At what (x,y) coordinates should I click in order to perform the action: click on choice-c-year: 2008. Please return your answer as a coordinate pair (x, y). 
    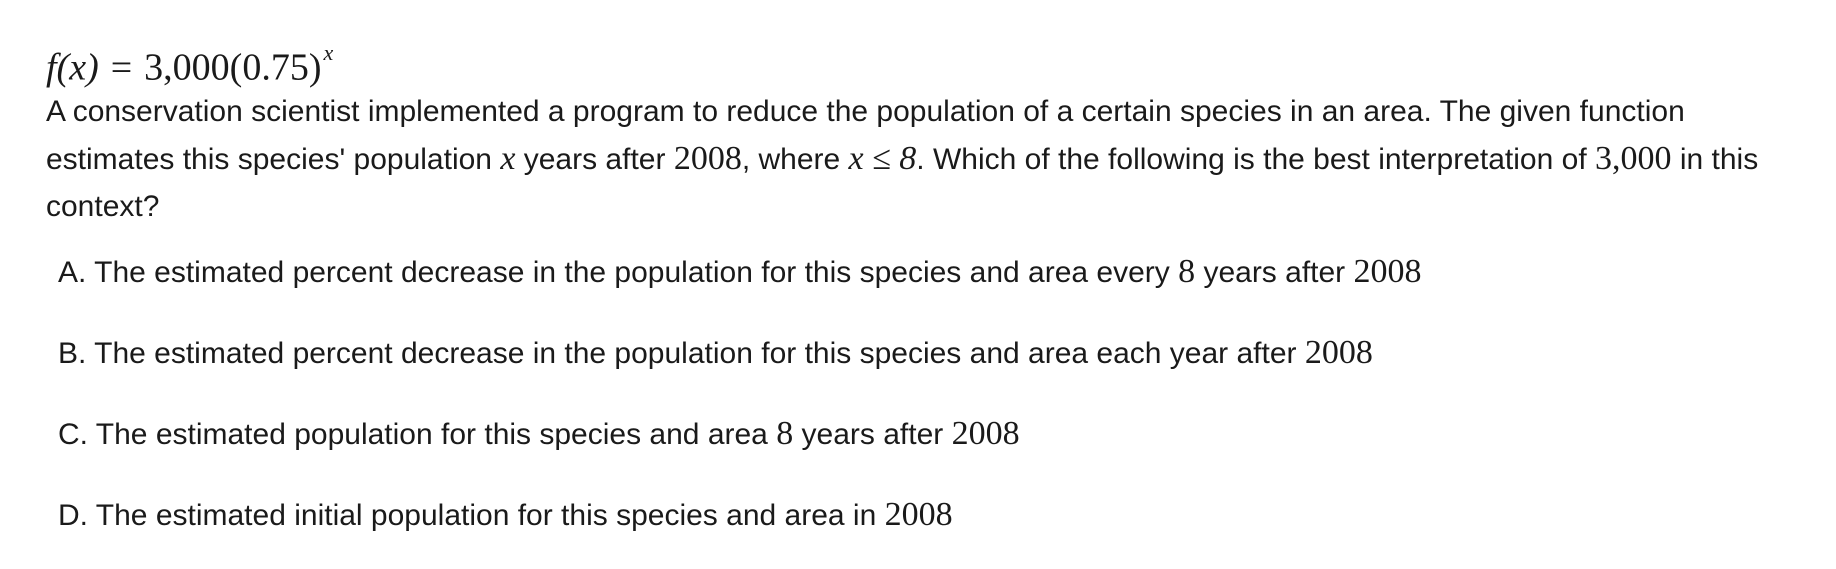
    Looking at the image, I should click on (985, 433).